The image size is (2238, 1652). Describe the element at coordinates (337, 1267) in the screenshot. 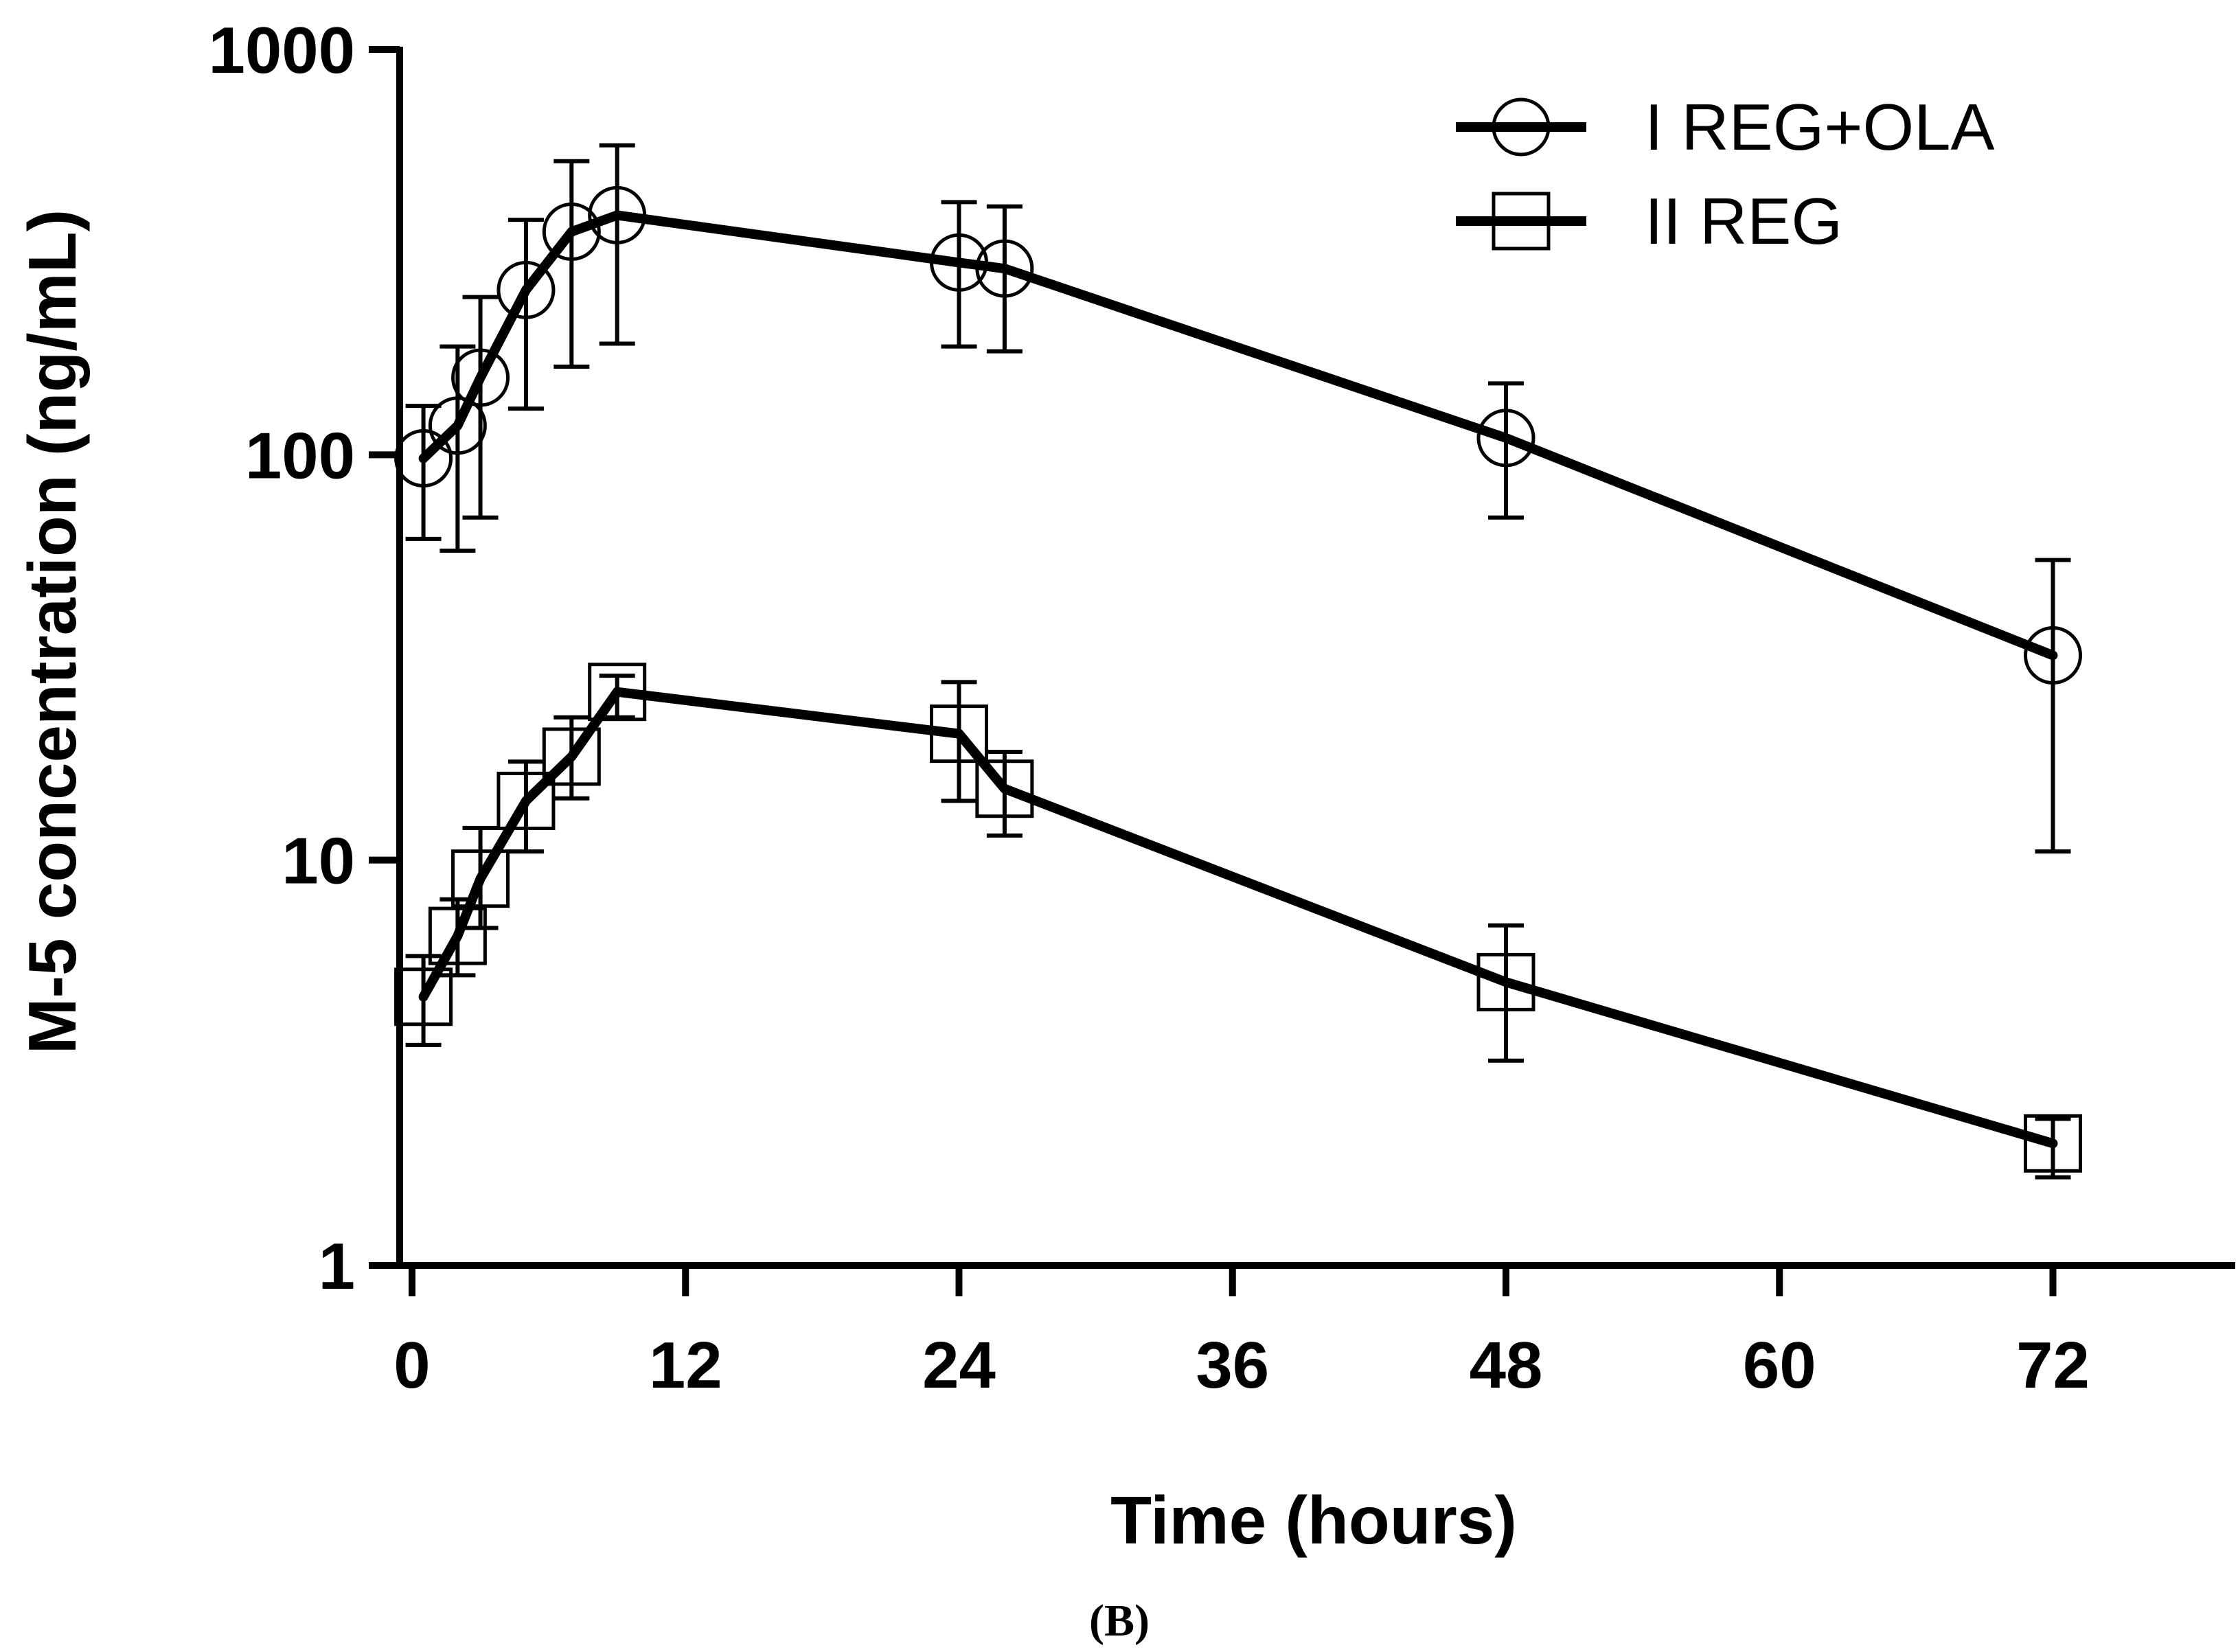

I see `y-tick-label-1: 1` at that location.